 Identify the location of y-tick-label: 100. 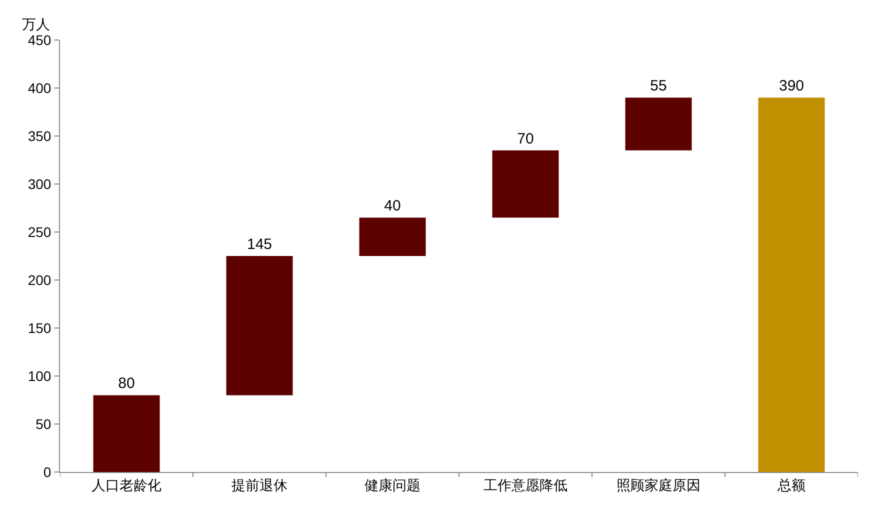
(40, 376).